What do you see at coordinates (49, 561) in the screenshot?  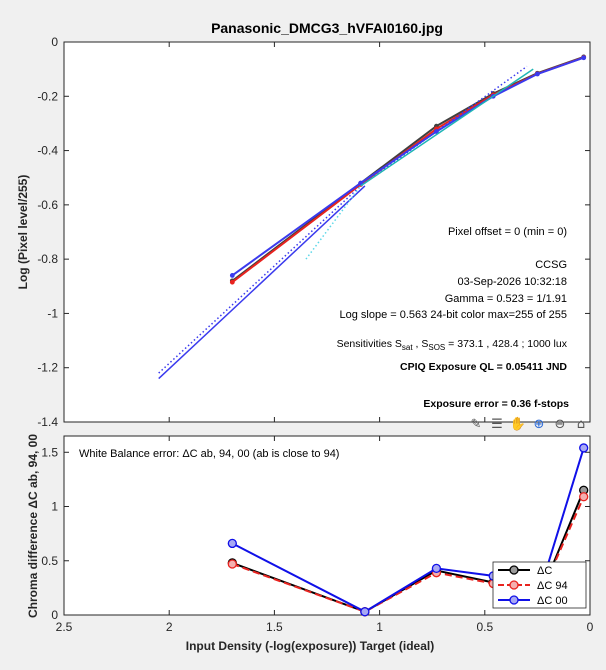 I see `bottom-y-tick-label: 0.5` at bounding box center [49, 561].